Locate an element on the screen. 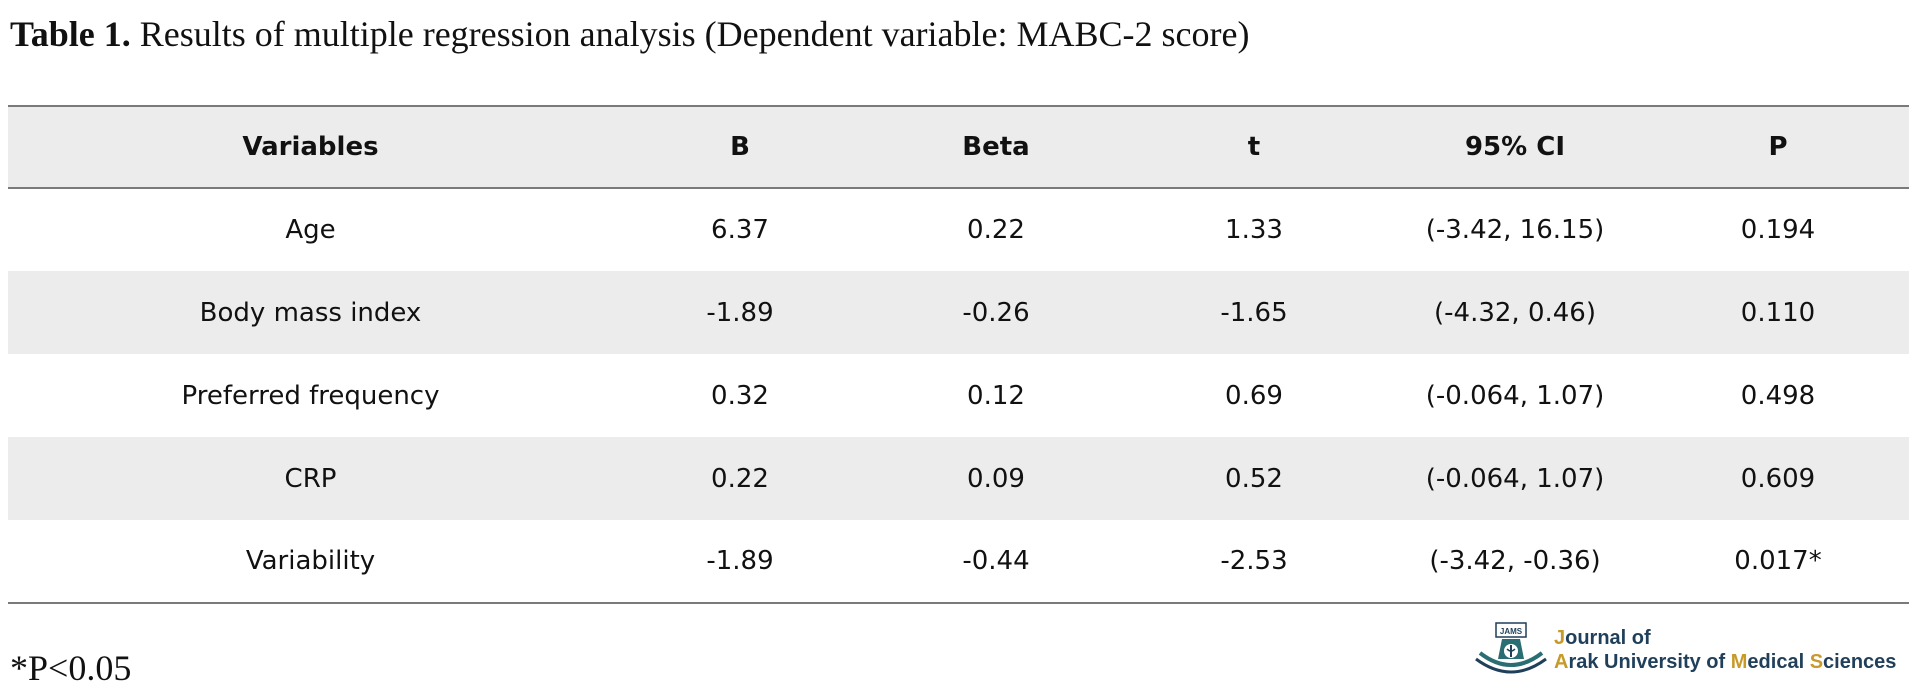 The height and width of the screenshot is (697, 1915). table-caption-label: Table 1. is located at coordinates (70, 34).